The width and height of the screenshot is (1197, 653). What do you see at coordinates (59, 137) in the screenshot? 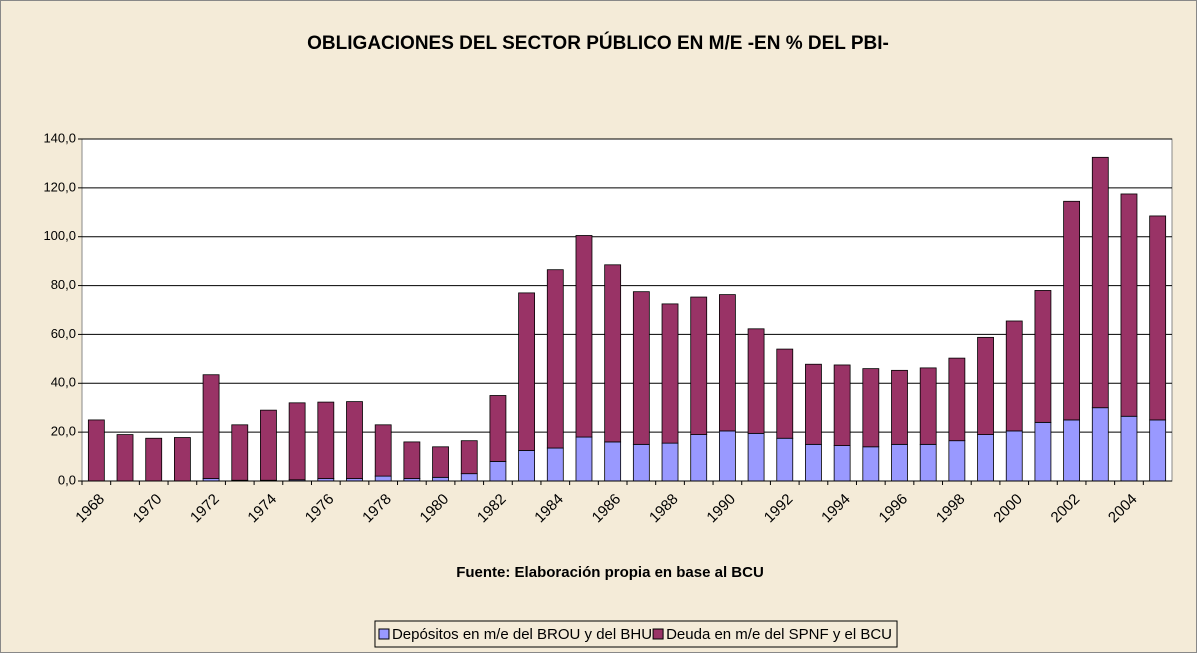
I see `y-tick-label: 140,0` at bounding box center [59, 137].